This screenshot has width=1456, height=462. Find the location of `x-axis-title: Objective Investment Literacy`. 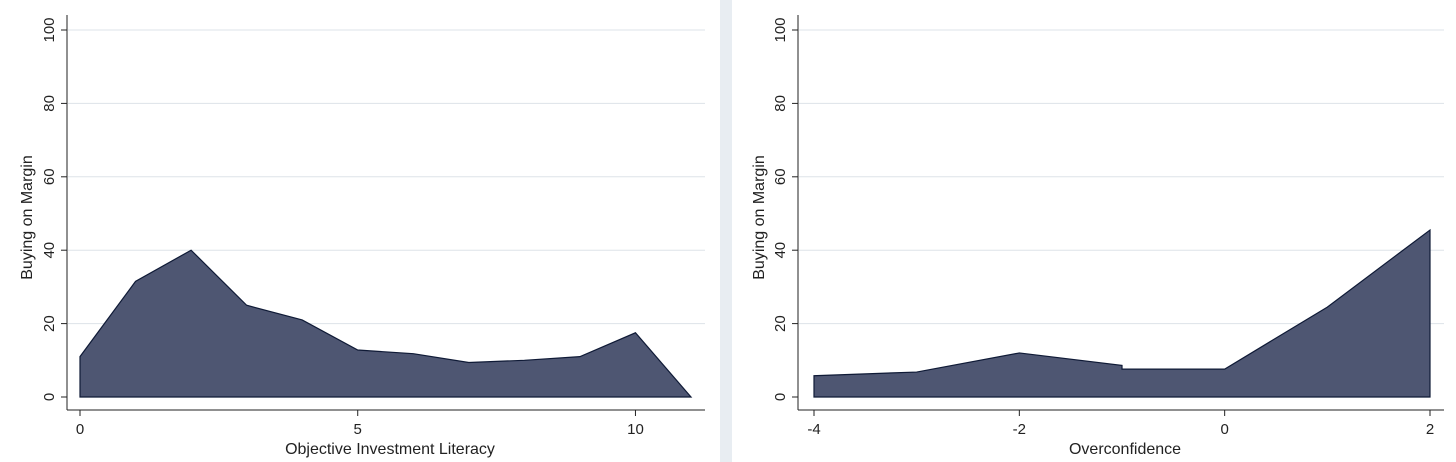

x-axis-title: Objective Investment Literacy is located at coordinates (390, 449).